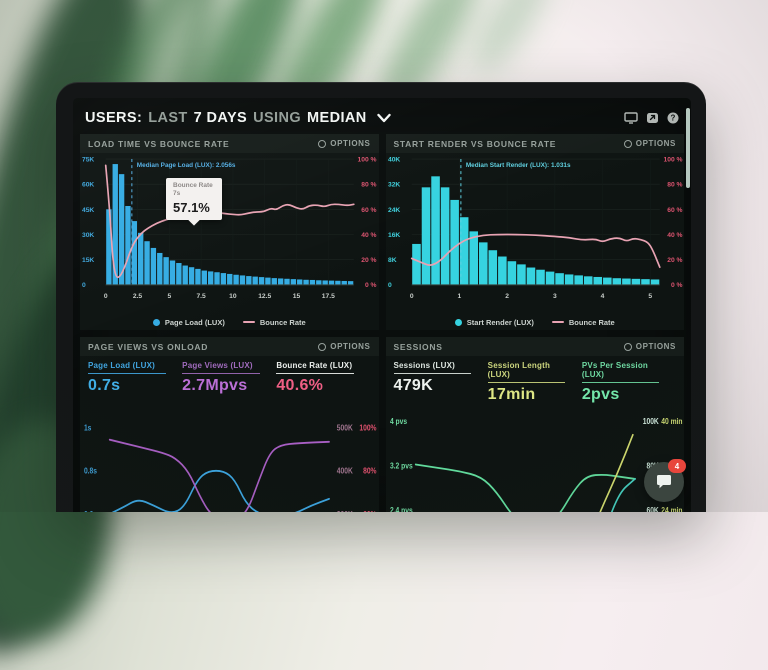  What do you see at coordinates (177, 194) in the screenshot?
I see `tooltip-x-label: 7s` at bounding box center [177, 194].